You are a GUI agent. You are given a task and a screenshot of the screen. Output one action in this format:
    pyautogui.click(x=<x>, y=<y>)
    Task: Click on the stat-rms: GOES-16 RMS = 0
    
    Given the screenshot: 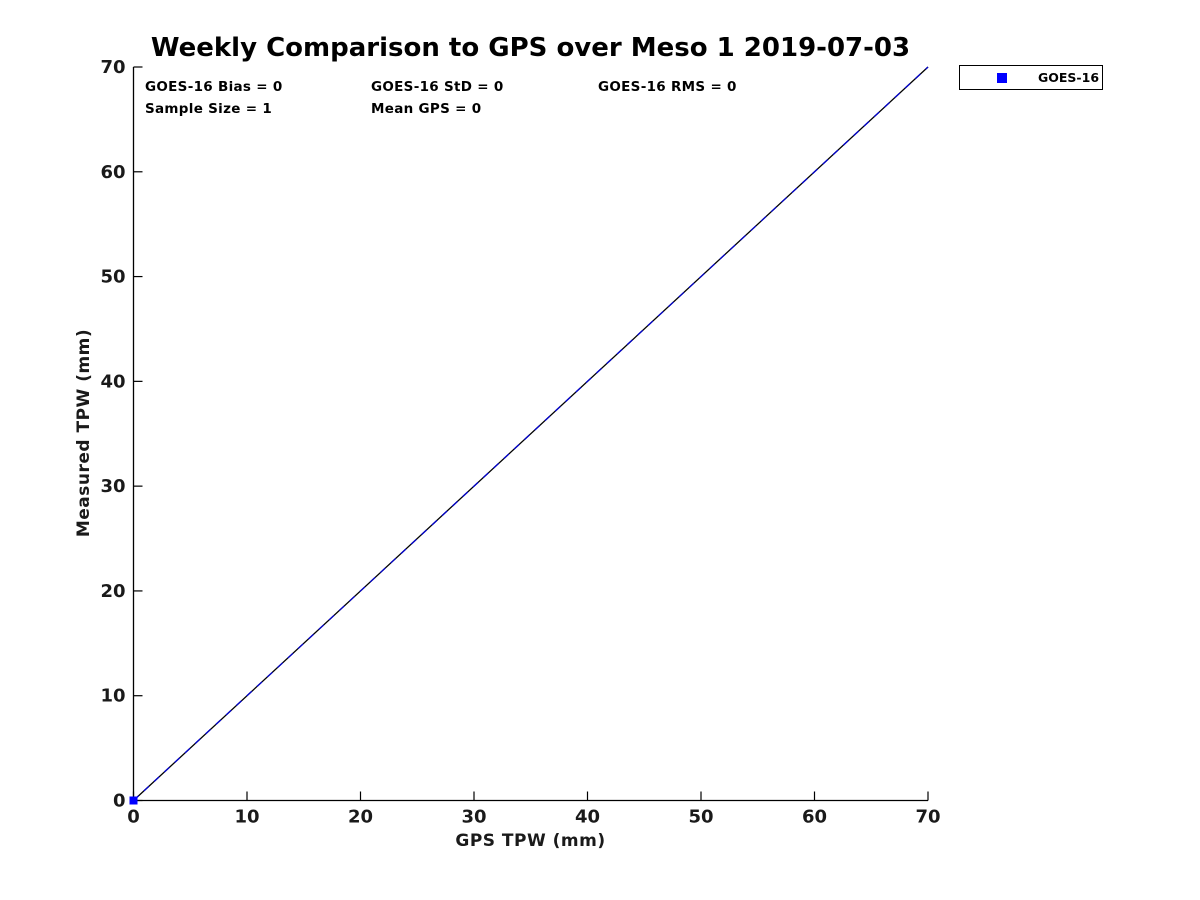 What is the action you would take?
    pyautogui.click(x=667, y=87)
    